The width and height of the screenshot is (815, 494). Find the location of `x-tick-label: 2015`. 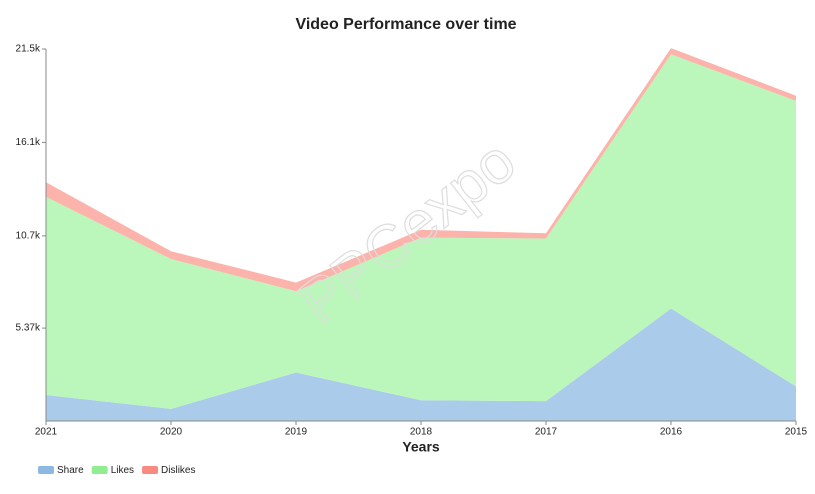

x-tick-label: 2015 is located at coordinates (796, 432).